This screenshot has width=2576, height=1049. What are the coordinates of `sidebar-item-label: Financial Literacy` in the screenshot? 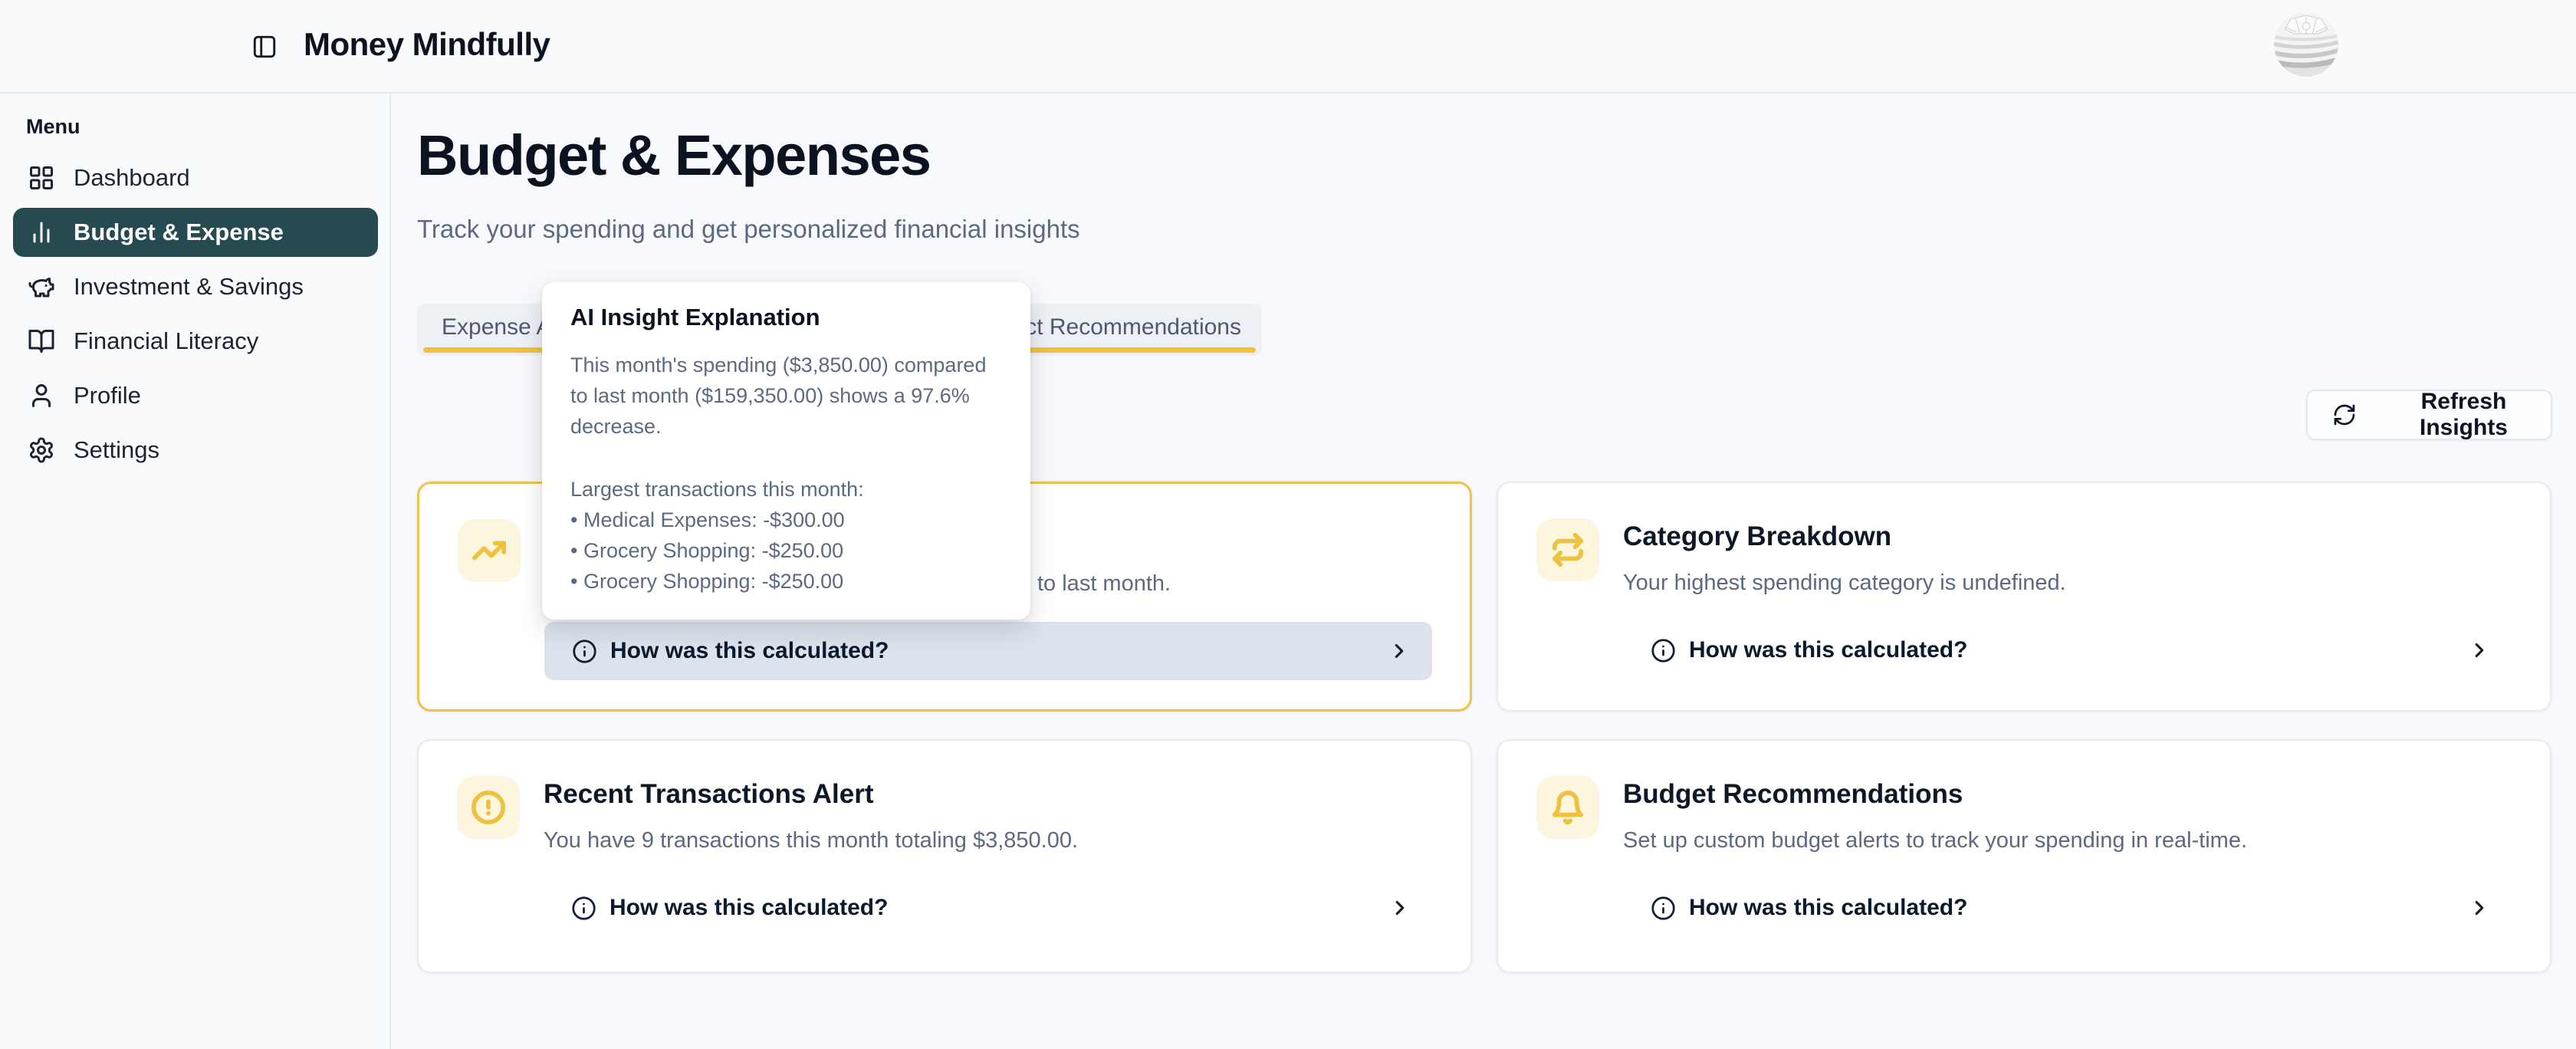 It's located at (166, 340).